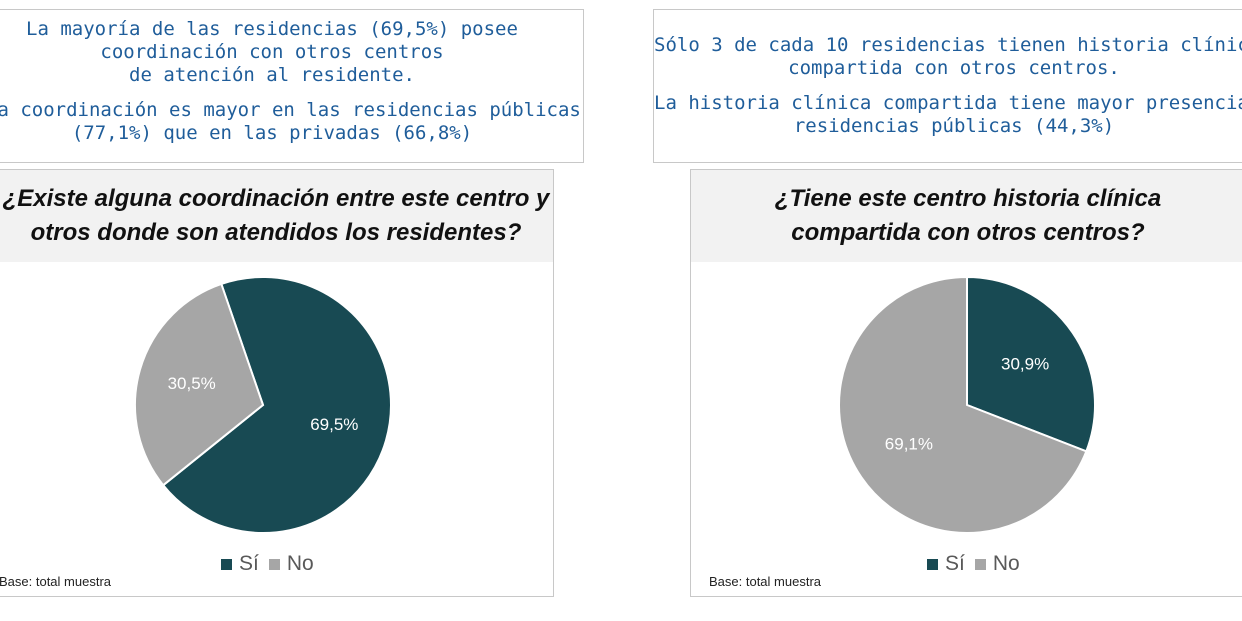  What do you see at coordinates (909, 443) in the screenshot?
I see `data-label-no: 69,1%` at bounding box center [909, 443].